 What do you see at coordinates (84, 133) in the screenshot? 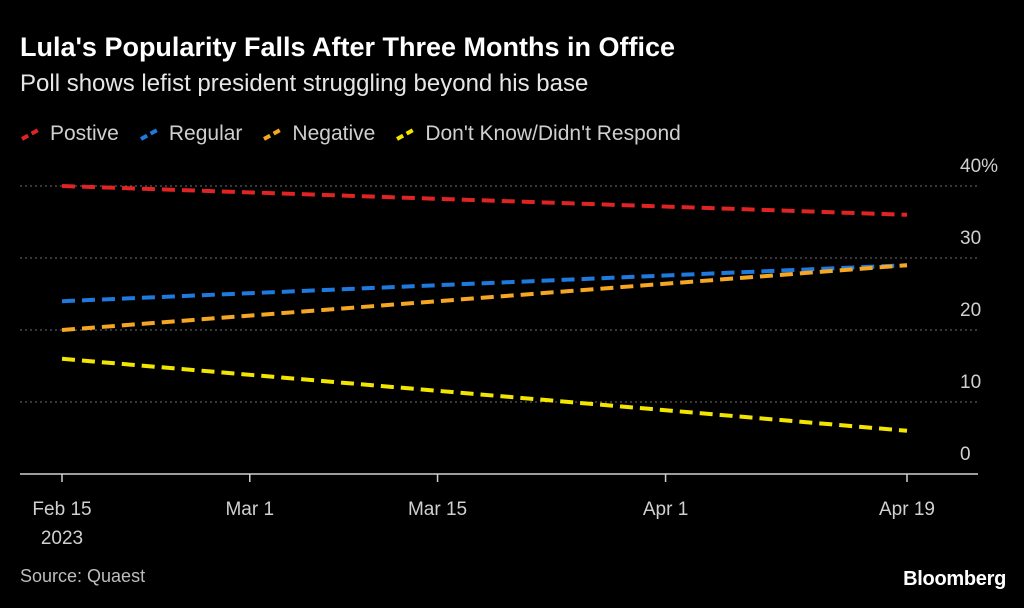
I see `legend-label-positive: Postive` at bounding box center [84, 133].